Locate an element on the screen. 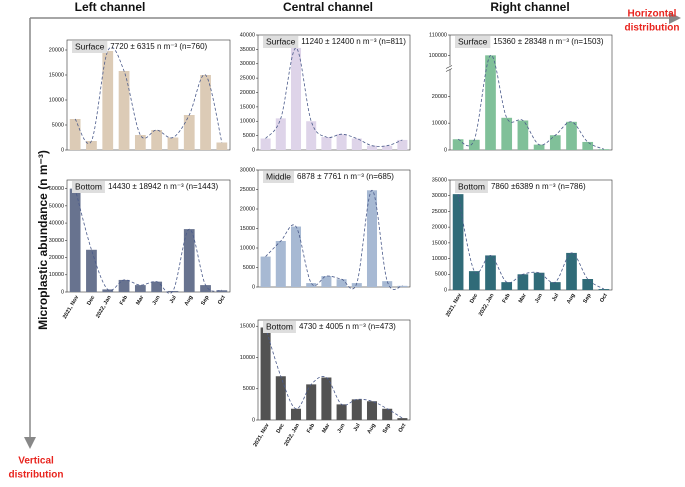 This screenshot has height=487, width=685. stats: 4730 ± 4005 n m⁻³ (n=473) is located at coordinates (347, 326).